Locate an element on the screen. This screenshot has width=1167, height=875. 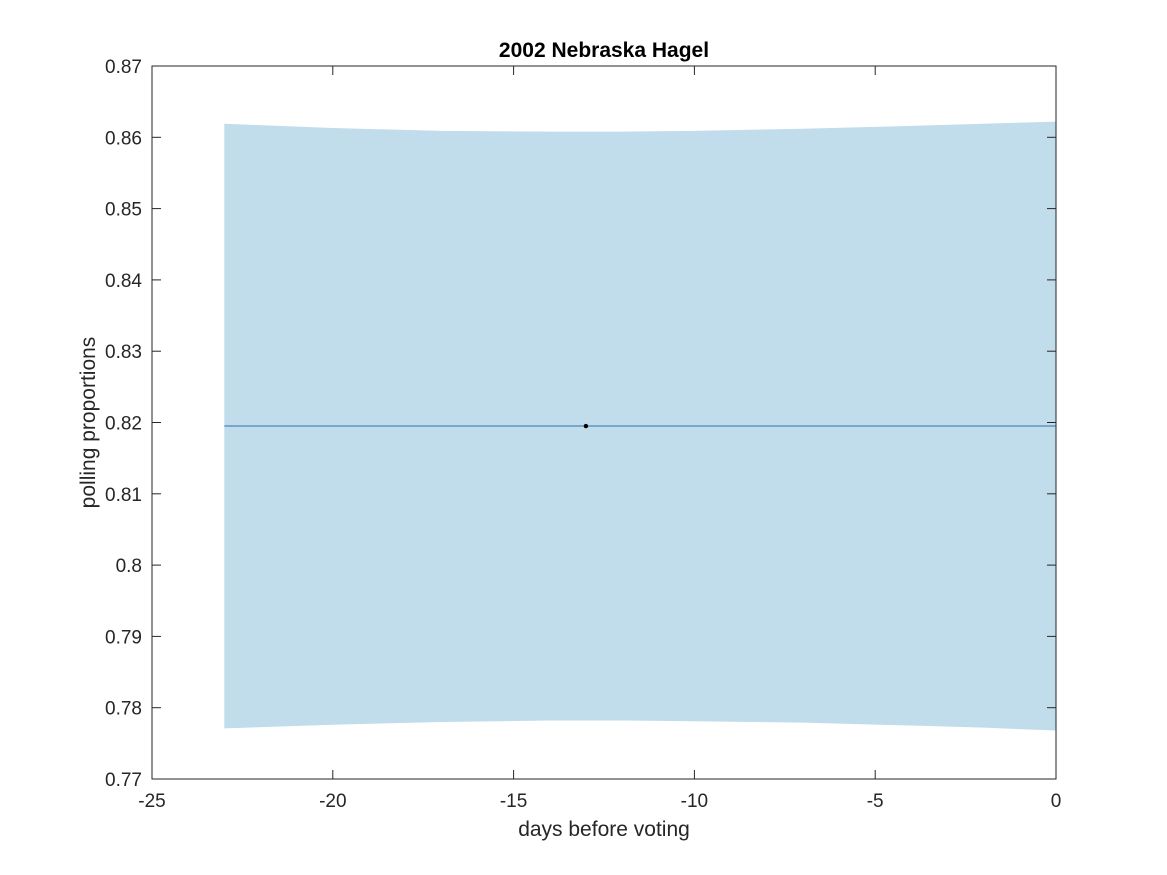
y-tick-label: 0.77 is located at coordinates (123, 780).